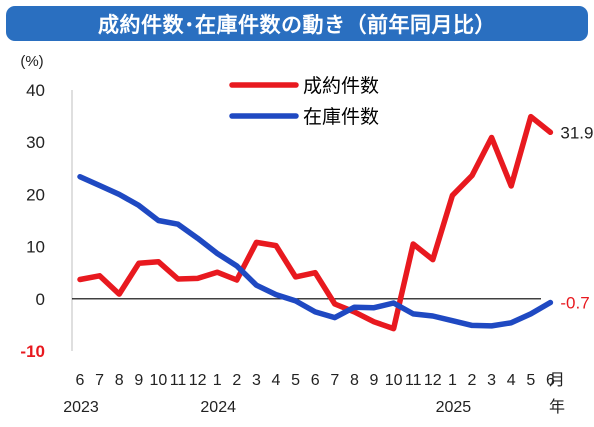  What do you see at coordinates (218, 407) in the screenshot?
I see `year-label: 2024` at bounding box center [218, 407].